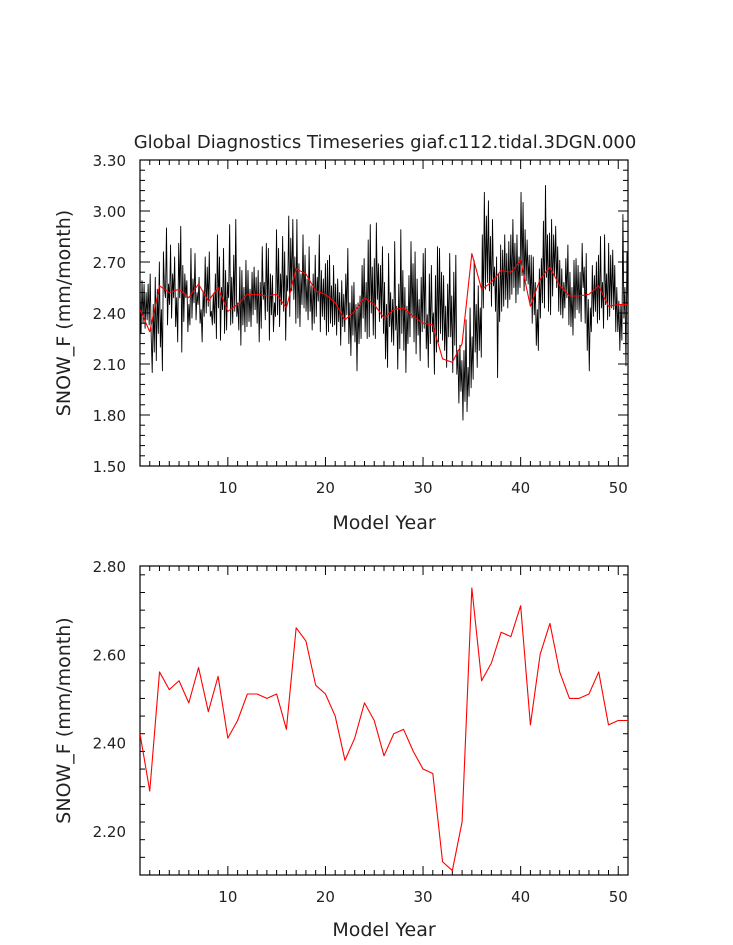 The width and height of the screenshot is (733, 945). What do you see at coordinates (109, 416) in the screenshot?
I see `y-tick-label: 1.80` at bounding box center [109, 416].